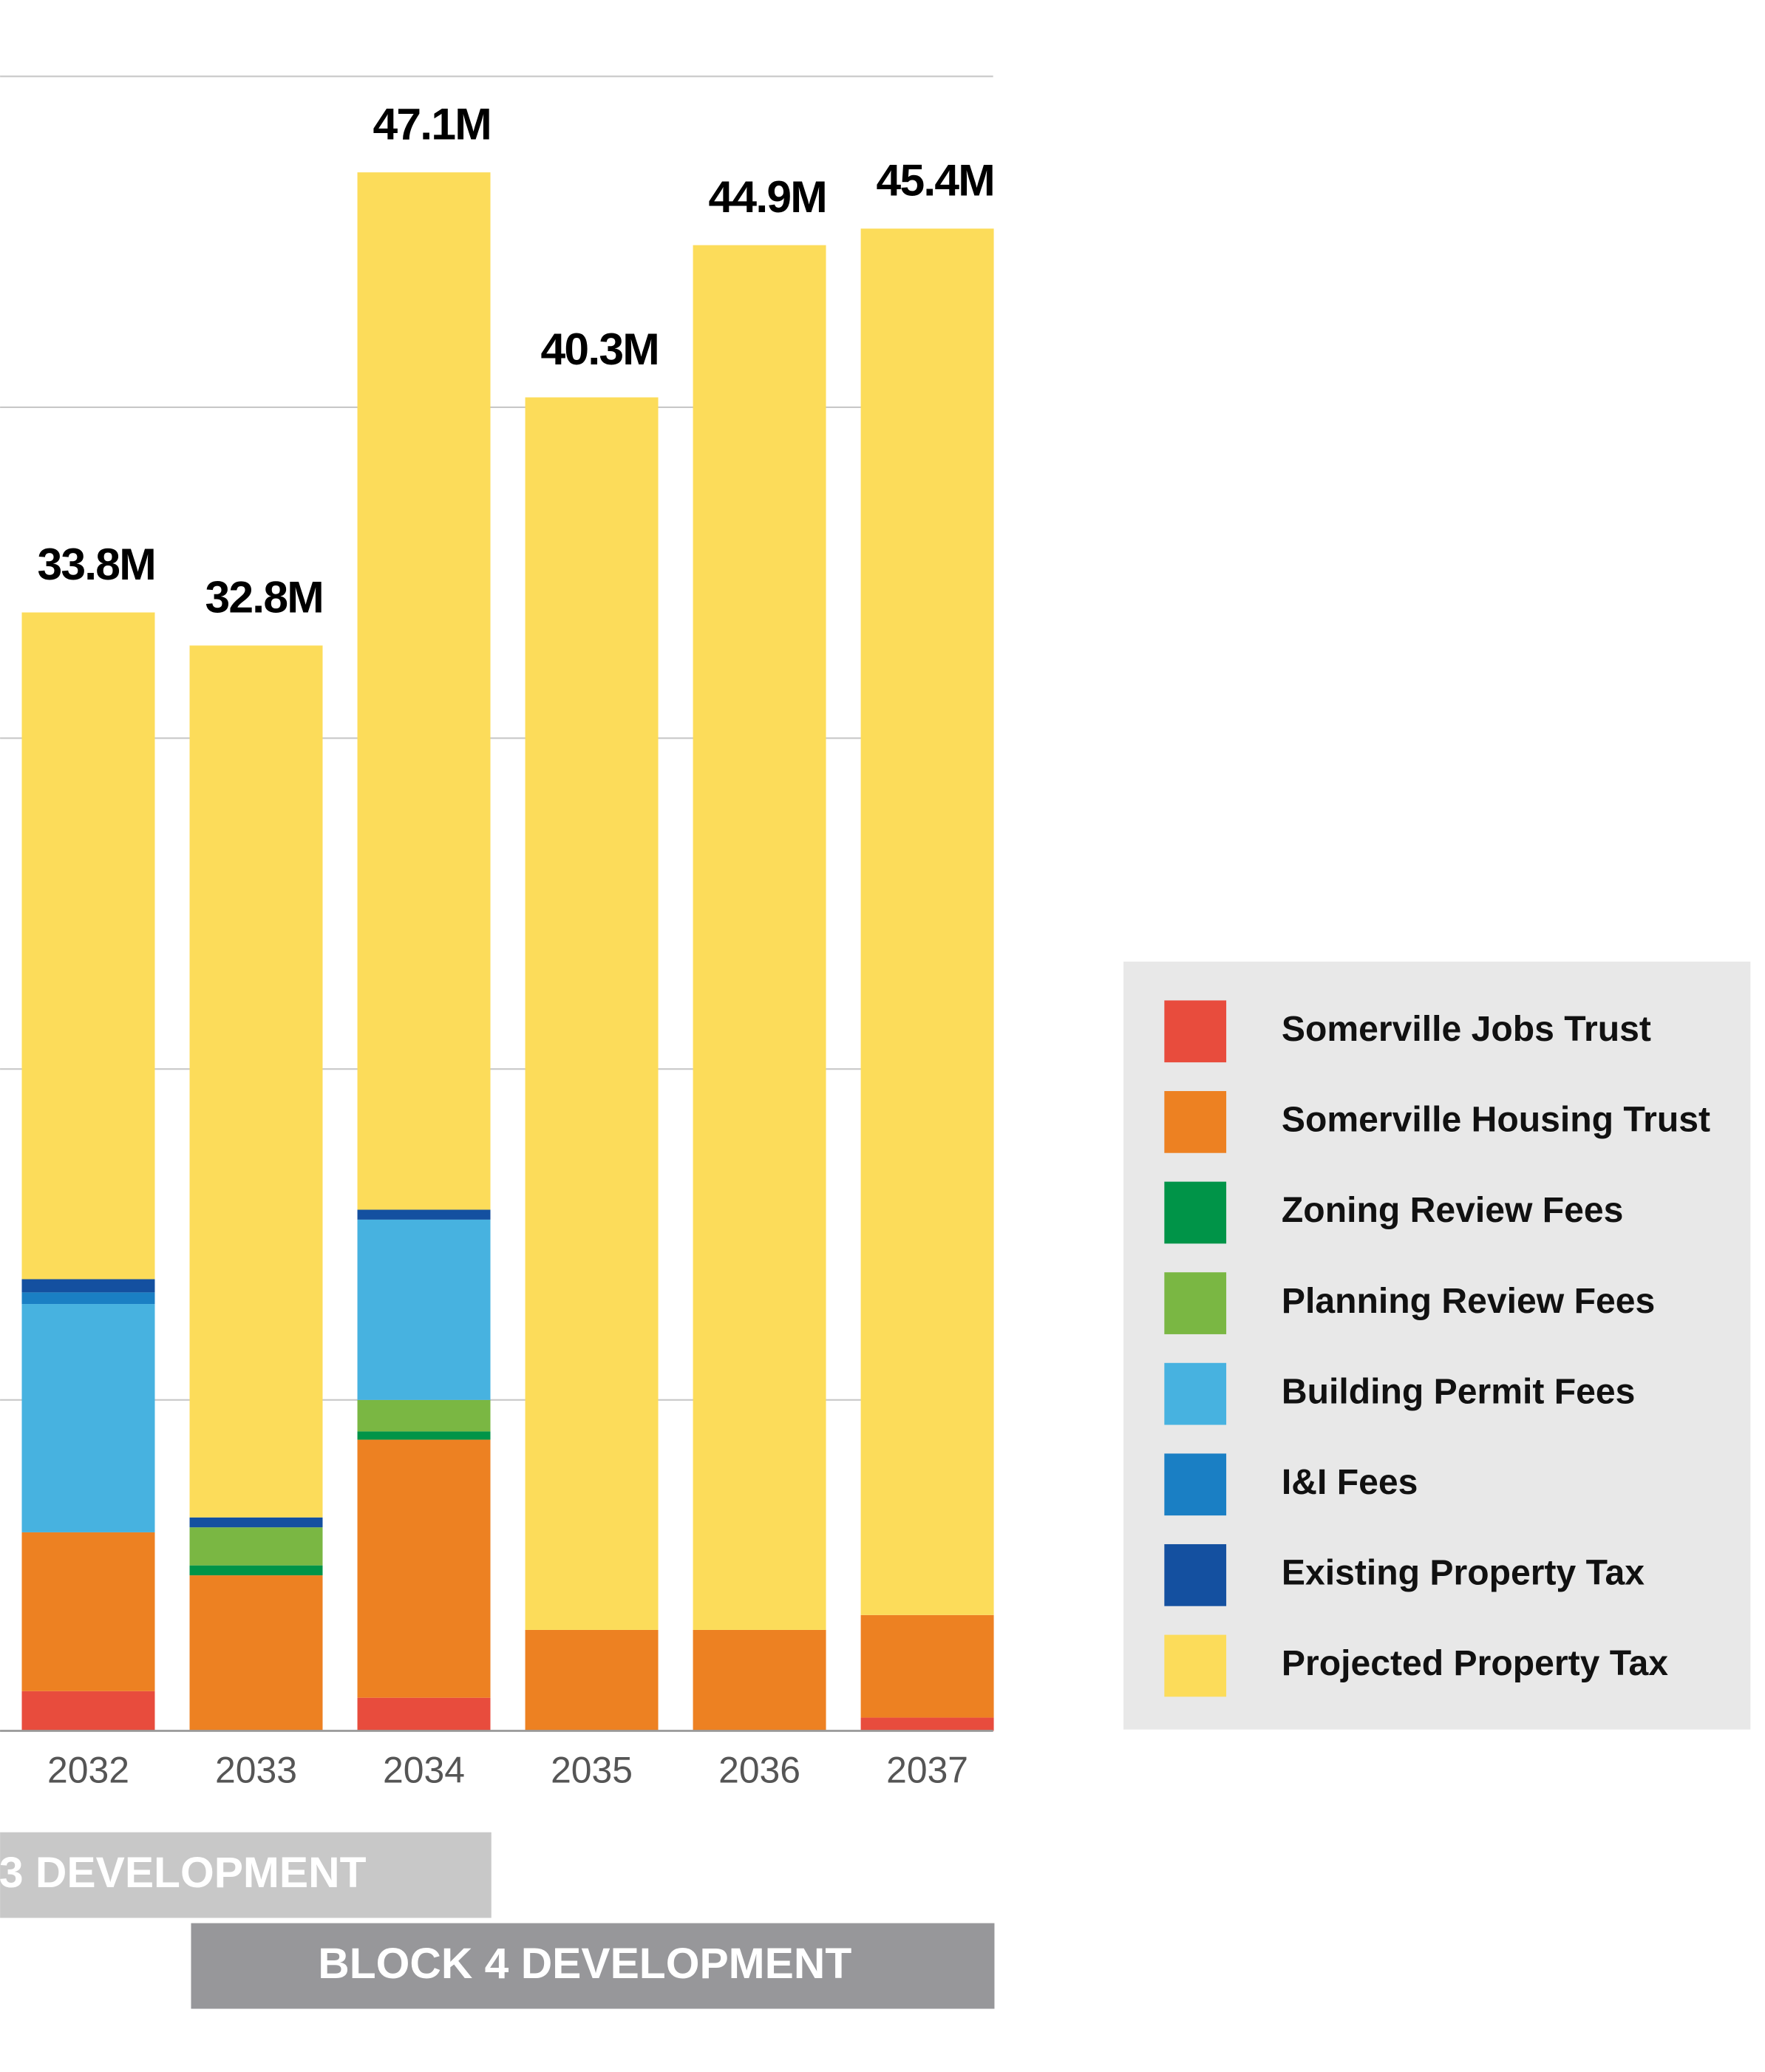 Image resolution: width=1765 pixels, height=2072 pixels. Describe the element at coordinates (424, 1770) in the screenshot. I see `x-tick-label: 2034` at that location.